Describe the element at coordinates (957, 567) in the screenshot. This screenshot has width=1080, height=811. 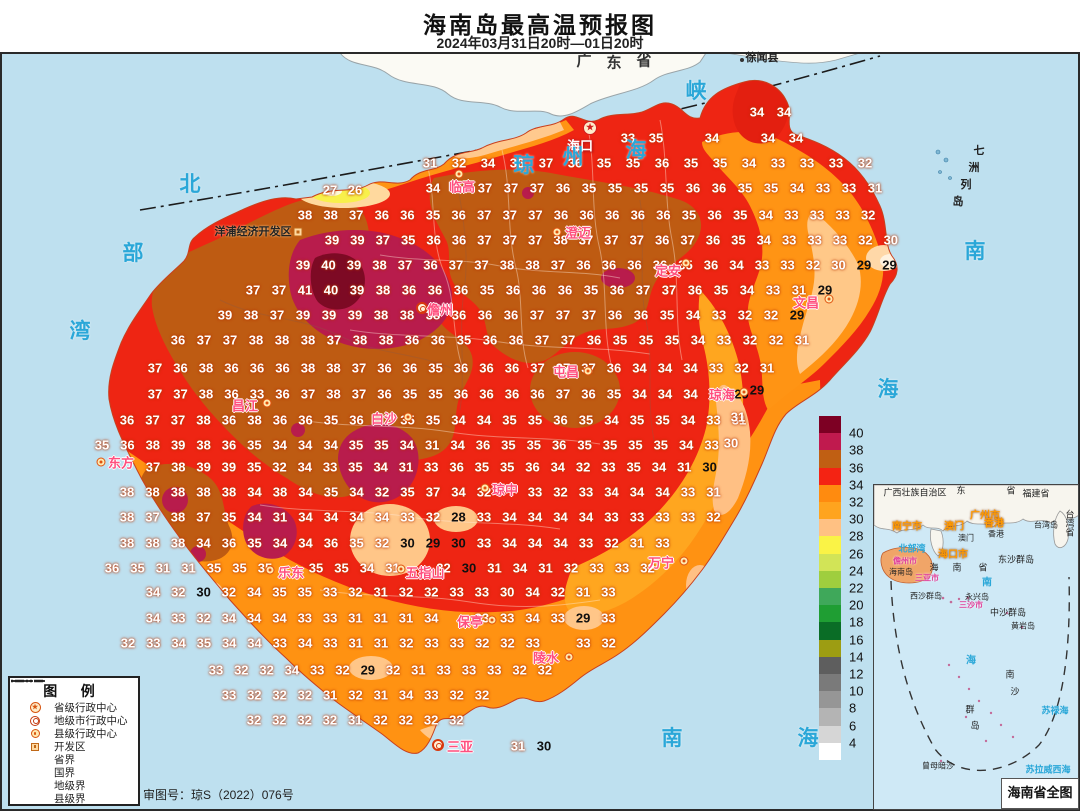
I see `inset-label: 南` at that location.